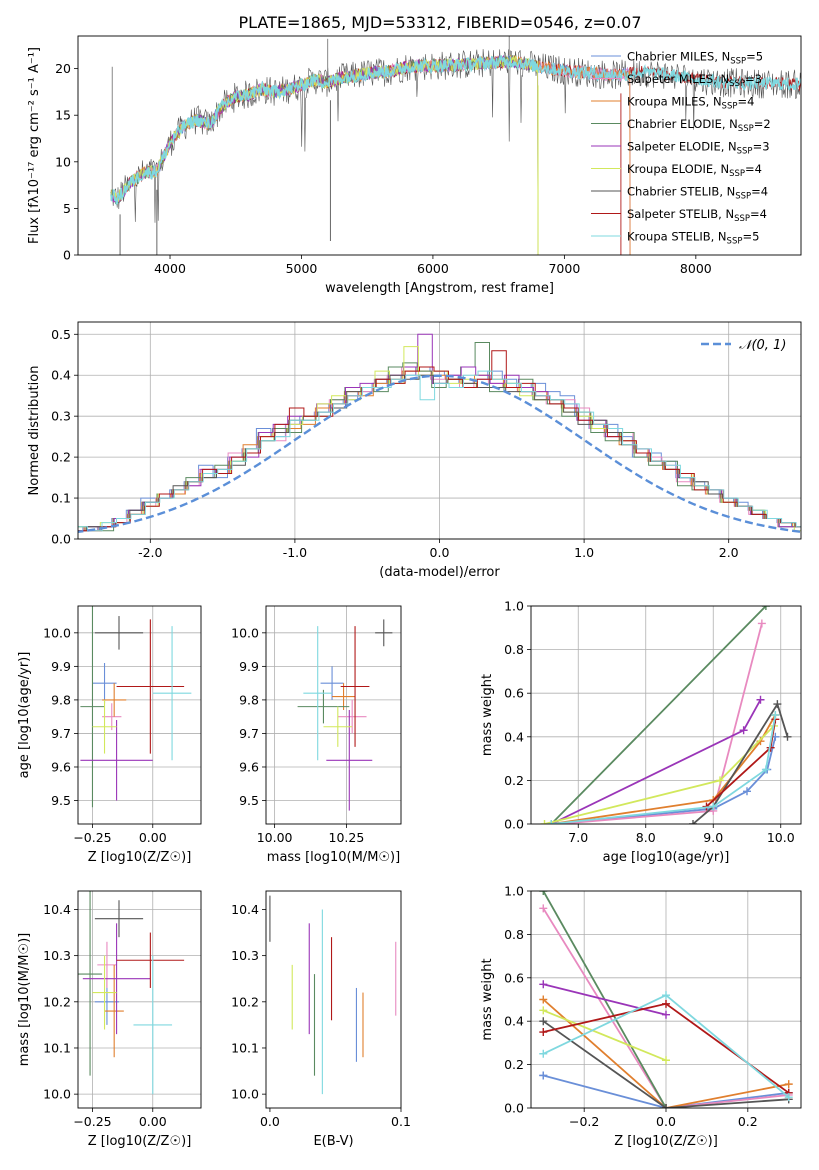 The image size is (819, 1170). What do you see at coordinates (249, 800) in the screenshot?
I see `y-tick-label: 9.5` at bounding box center [249, 800].